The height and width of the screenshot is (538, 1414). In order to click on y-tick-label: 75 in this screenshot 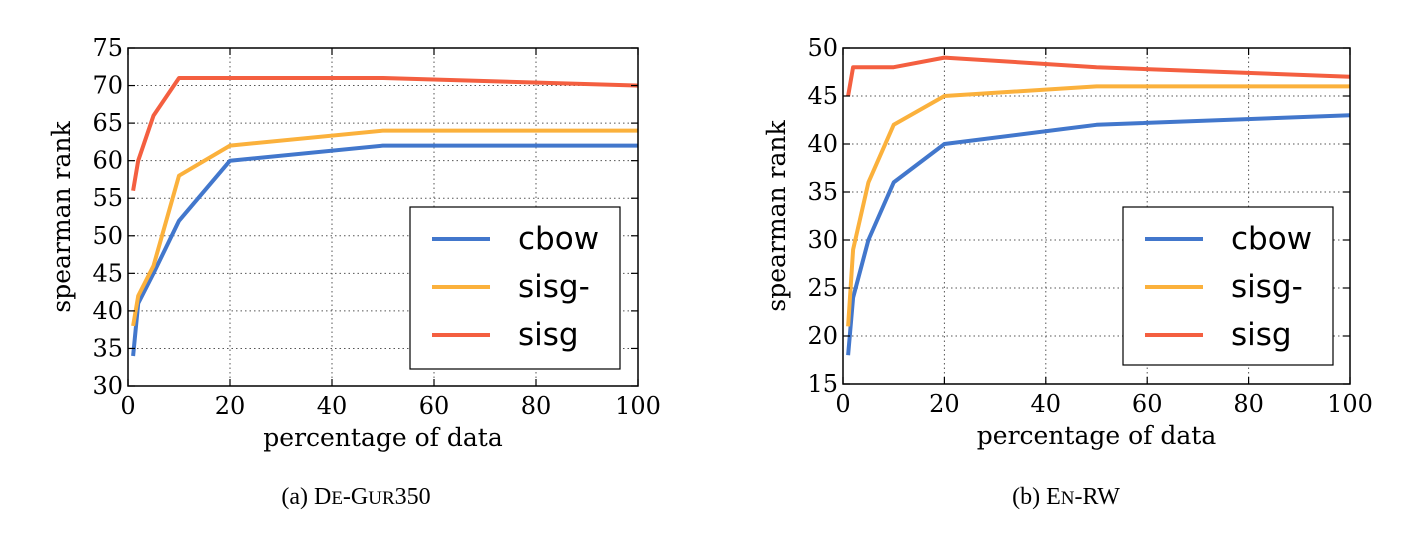, I will do `click(107, 48)`.